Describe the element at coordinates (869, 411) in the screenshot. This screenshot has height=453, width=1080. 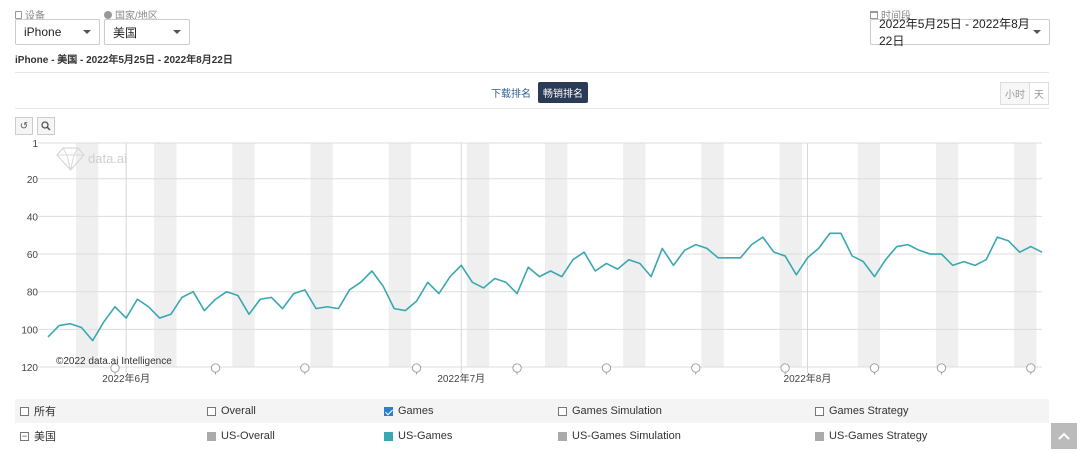
I see `legend-strategy-label: Games Strategy` at that location.